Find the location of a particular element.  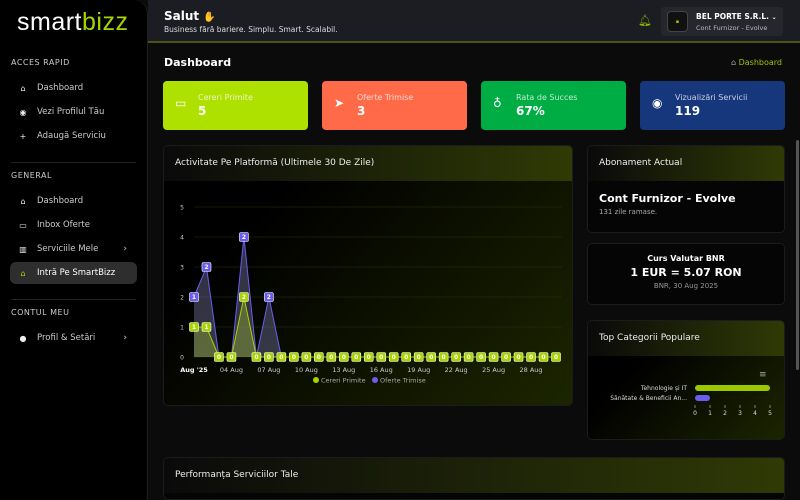

y-tick-label: 0 is located at coordinates (182, 358).